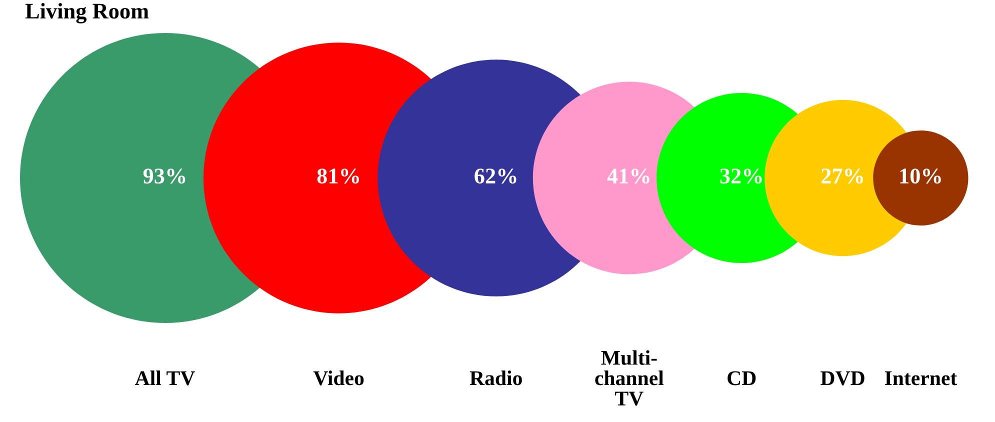 The width and height of the screenshot is (995, 422). I want to click on data-label: 81%, so click(338, 176).